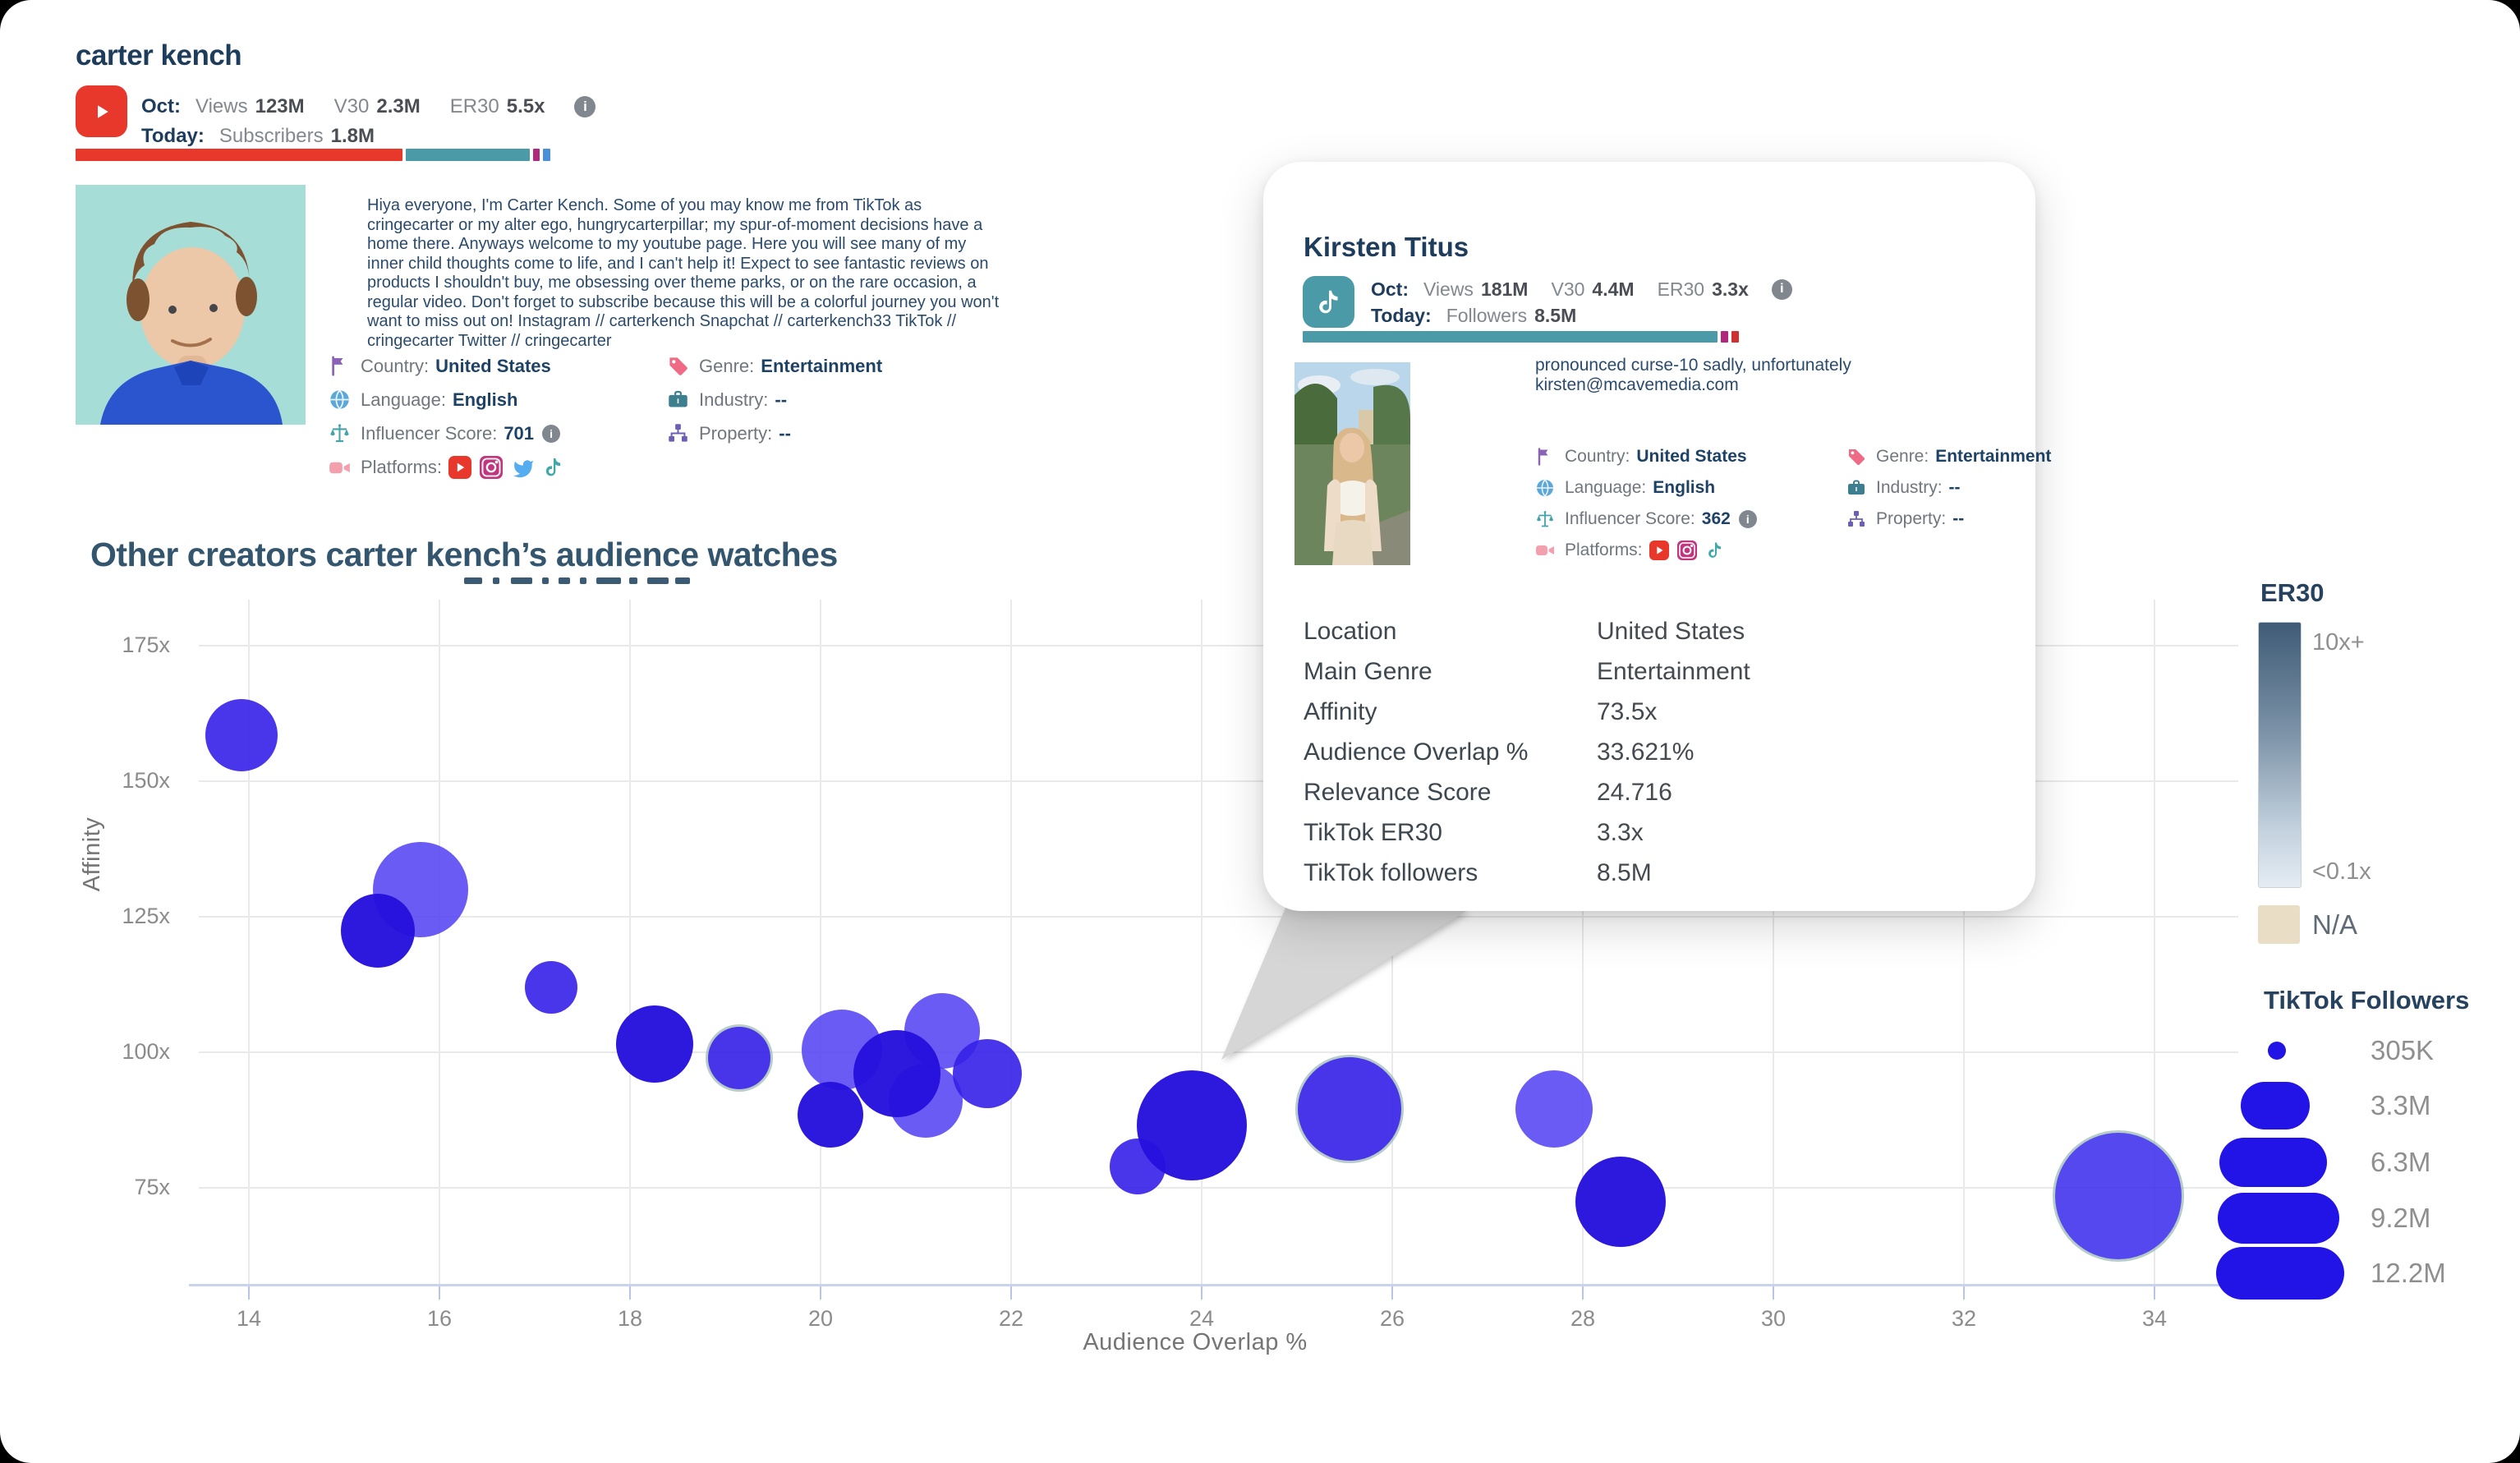 The image size is (2520, 1463). What do you see at coordinates (1993, 456) in the screenshot?
I see `detail-value: Entertainment` at bounding box center [1993, 456].